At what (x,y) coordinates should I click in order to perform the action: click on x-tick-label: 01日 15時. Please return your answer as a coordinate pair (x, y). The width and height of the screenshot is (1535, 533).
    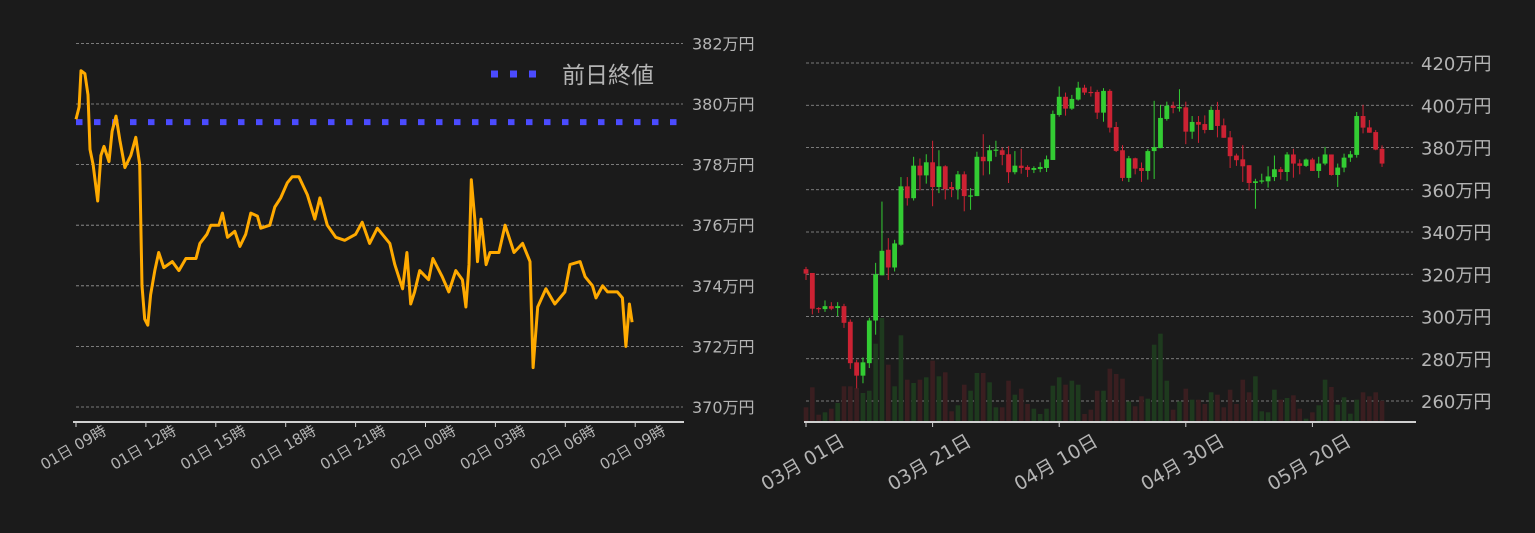
    Looking at the image, I should click on (213, 448).